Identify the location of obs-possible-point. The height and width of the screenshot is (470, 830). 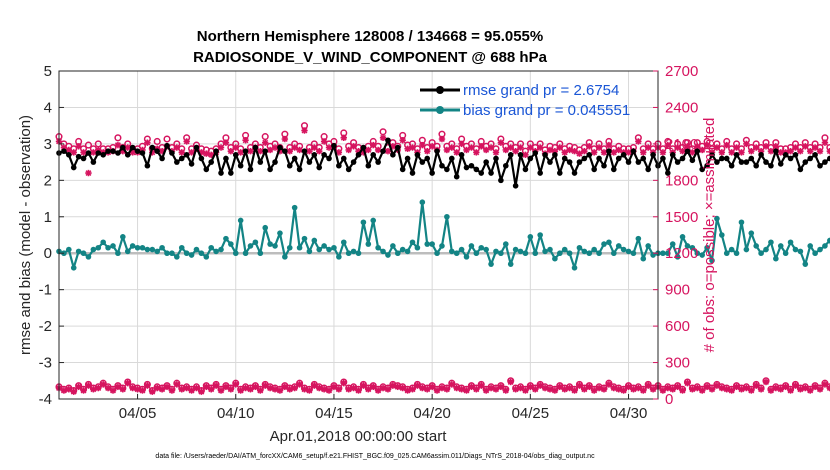
(118, 138).